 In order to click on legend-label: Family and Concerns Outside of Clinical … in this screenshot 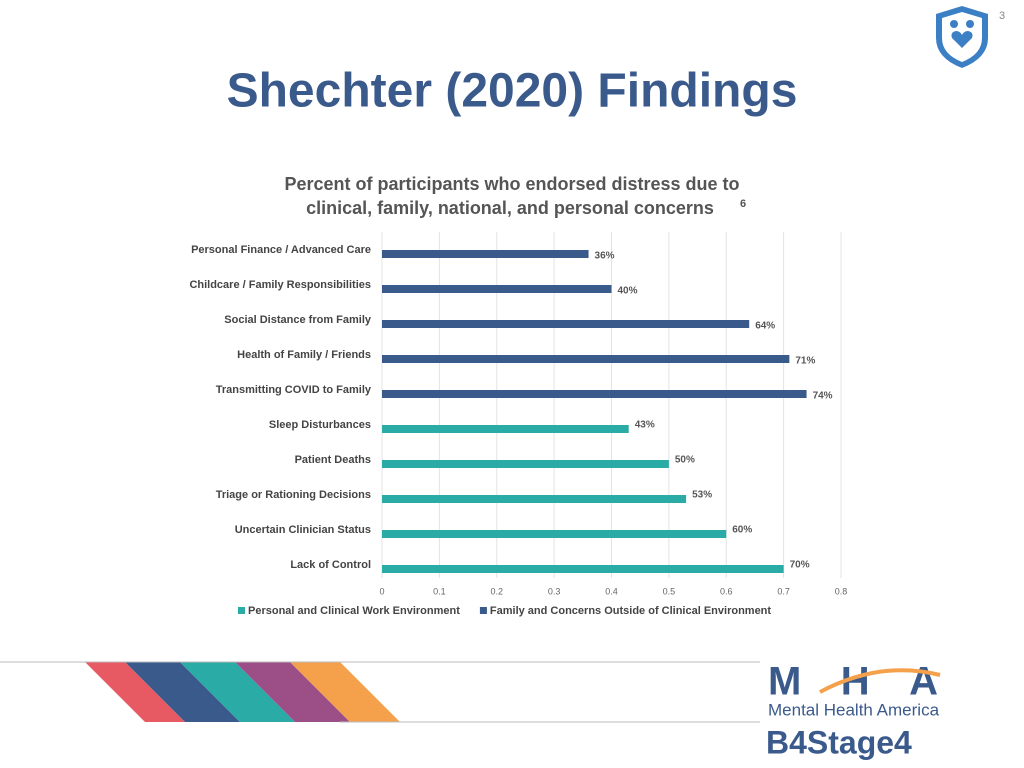, I will do `click(630, 611)`.